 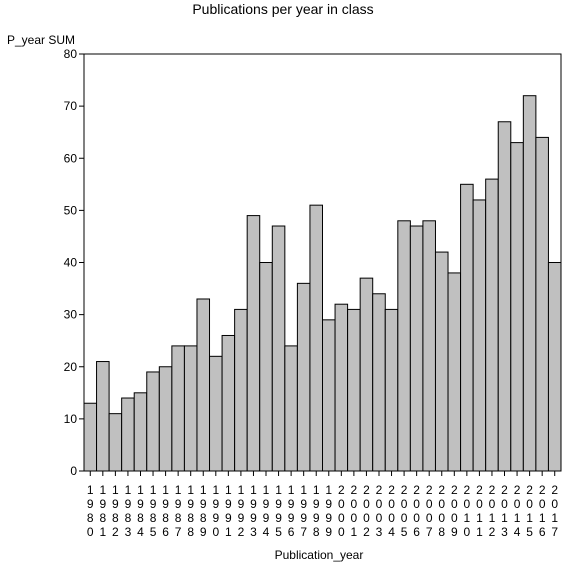 What do you see at coordinates (329, 395) in the screenshot?
I see `bar-1999` at bounding box center [329, 395].